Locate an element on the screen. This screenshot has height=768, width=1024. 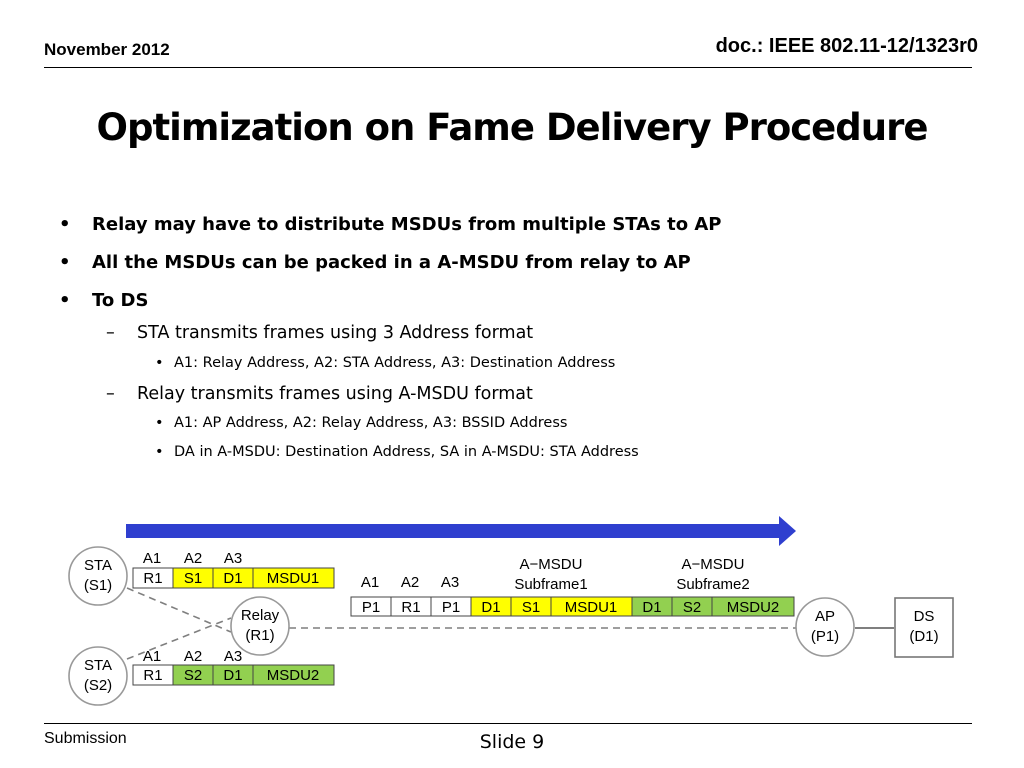
subframe2-msdu: MSDU2 is located at coordinates (753, 607).